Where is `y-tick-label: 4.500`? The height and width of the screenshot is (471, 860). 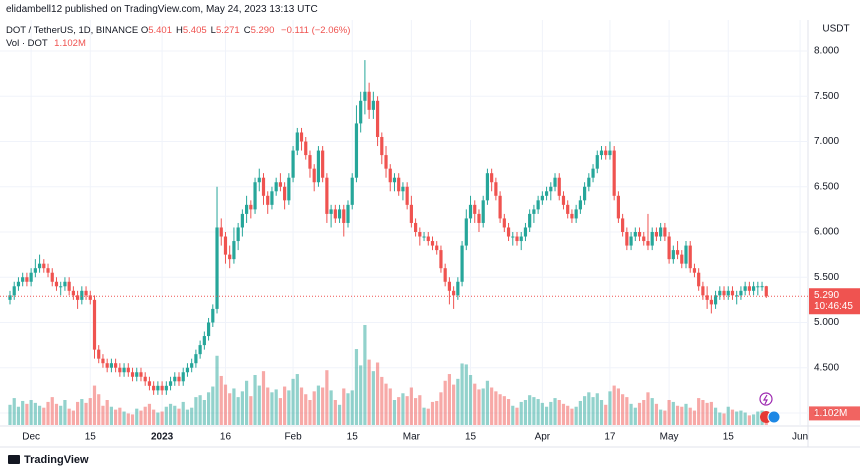 y-tick-label: 4.500 is located at coordinates (826, 367).